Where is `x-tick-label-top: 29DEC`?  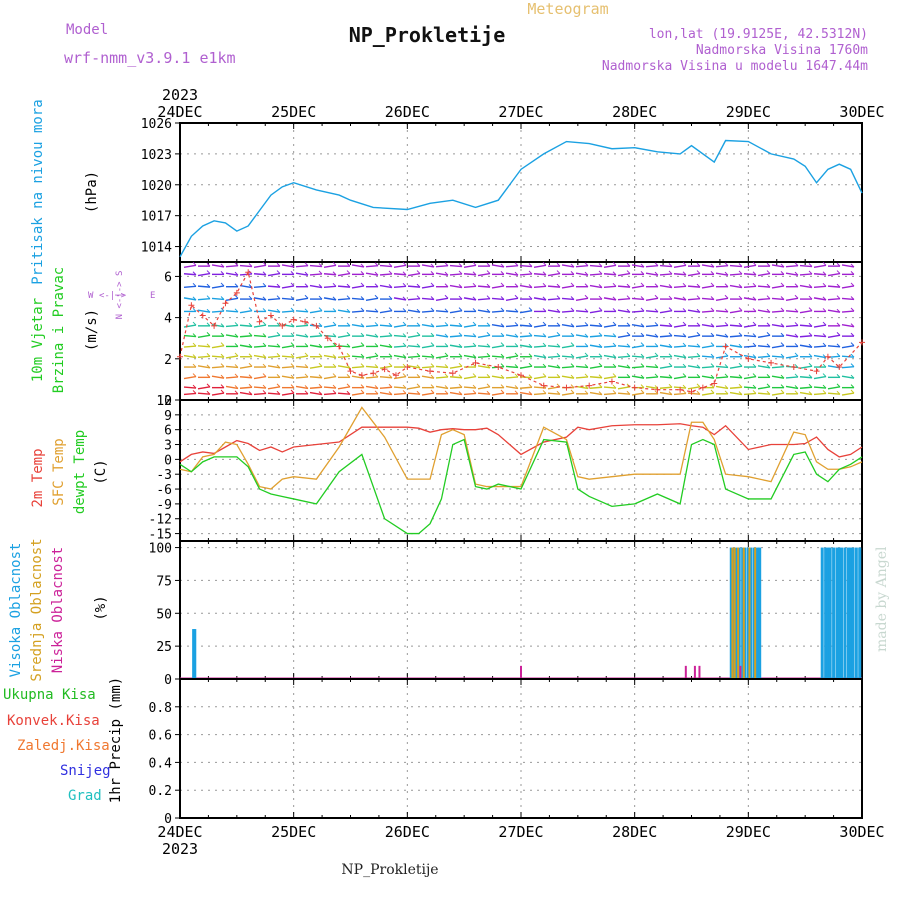
x-tick-label-top: 29DEC is located at coordinates (748, 112).